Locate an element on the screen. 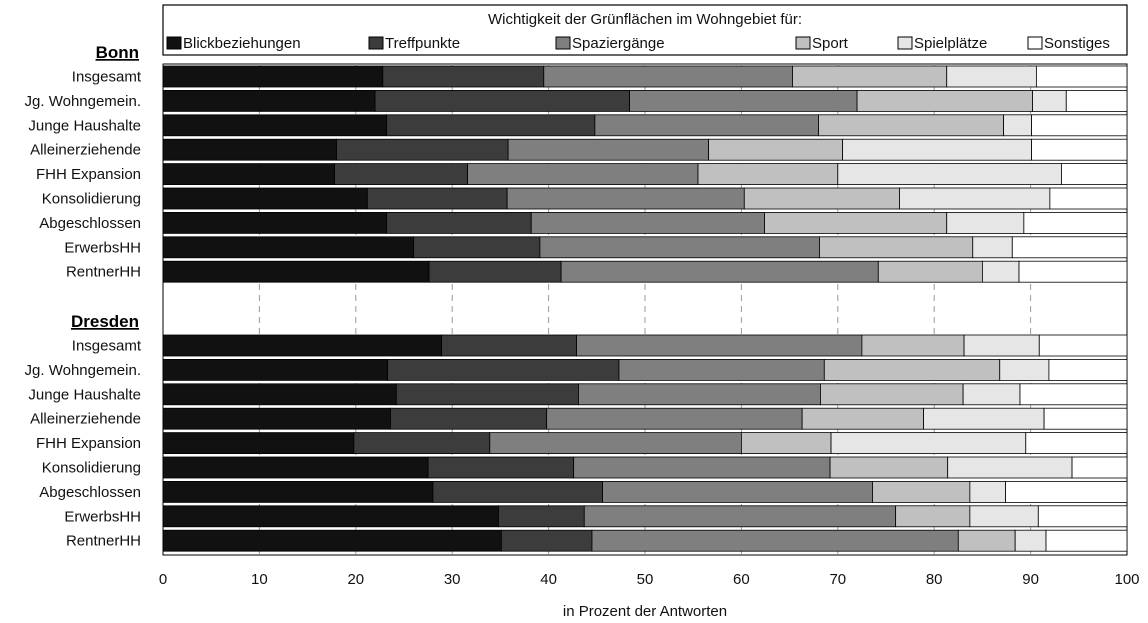 This screenshot has height=623, width=1148. x-tick-label: 10 is located at coordinates (259, 579).